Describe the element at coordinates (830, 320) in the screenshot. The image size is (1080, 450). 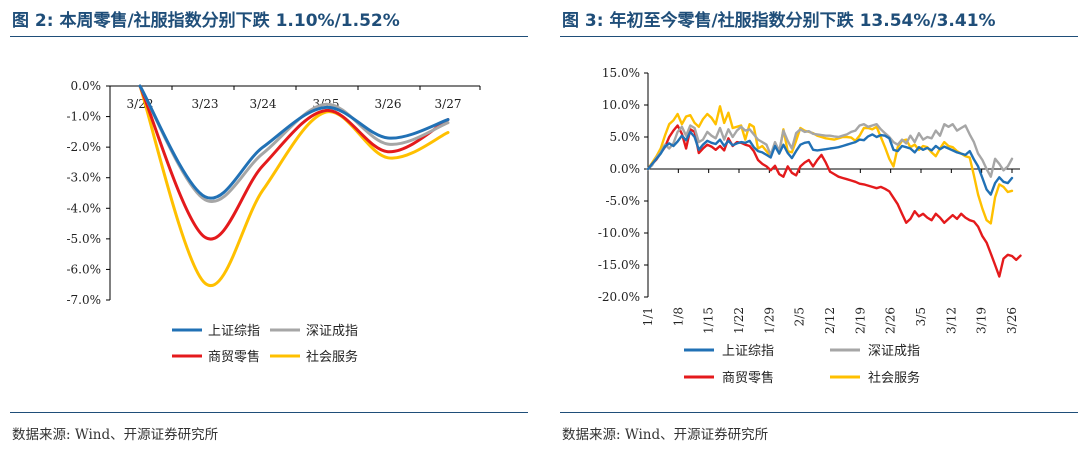
I see `x-tick-label: 2/12` at that location.